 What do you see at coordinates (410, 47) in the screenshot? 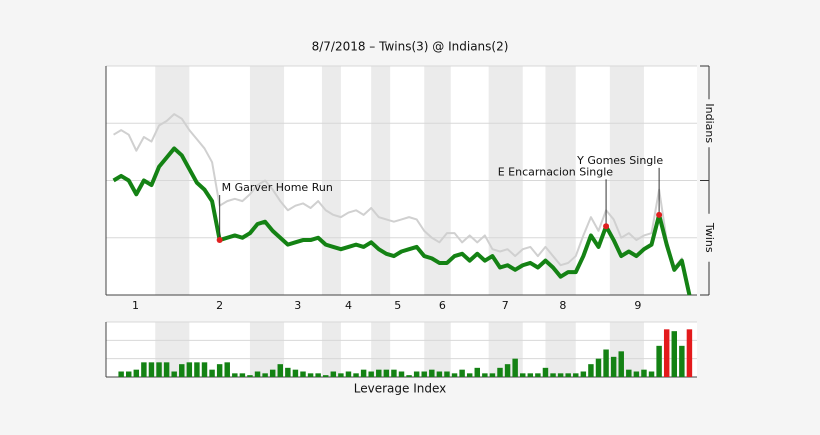
I see `chart-title: 8/7/2018 – Twins(3) @ Indians(2)` at bounding box center [410, 47].